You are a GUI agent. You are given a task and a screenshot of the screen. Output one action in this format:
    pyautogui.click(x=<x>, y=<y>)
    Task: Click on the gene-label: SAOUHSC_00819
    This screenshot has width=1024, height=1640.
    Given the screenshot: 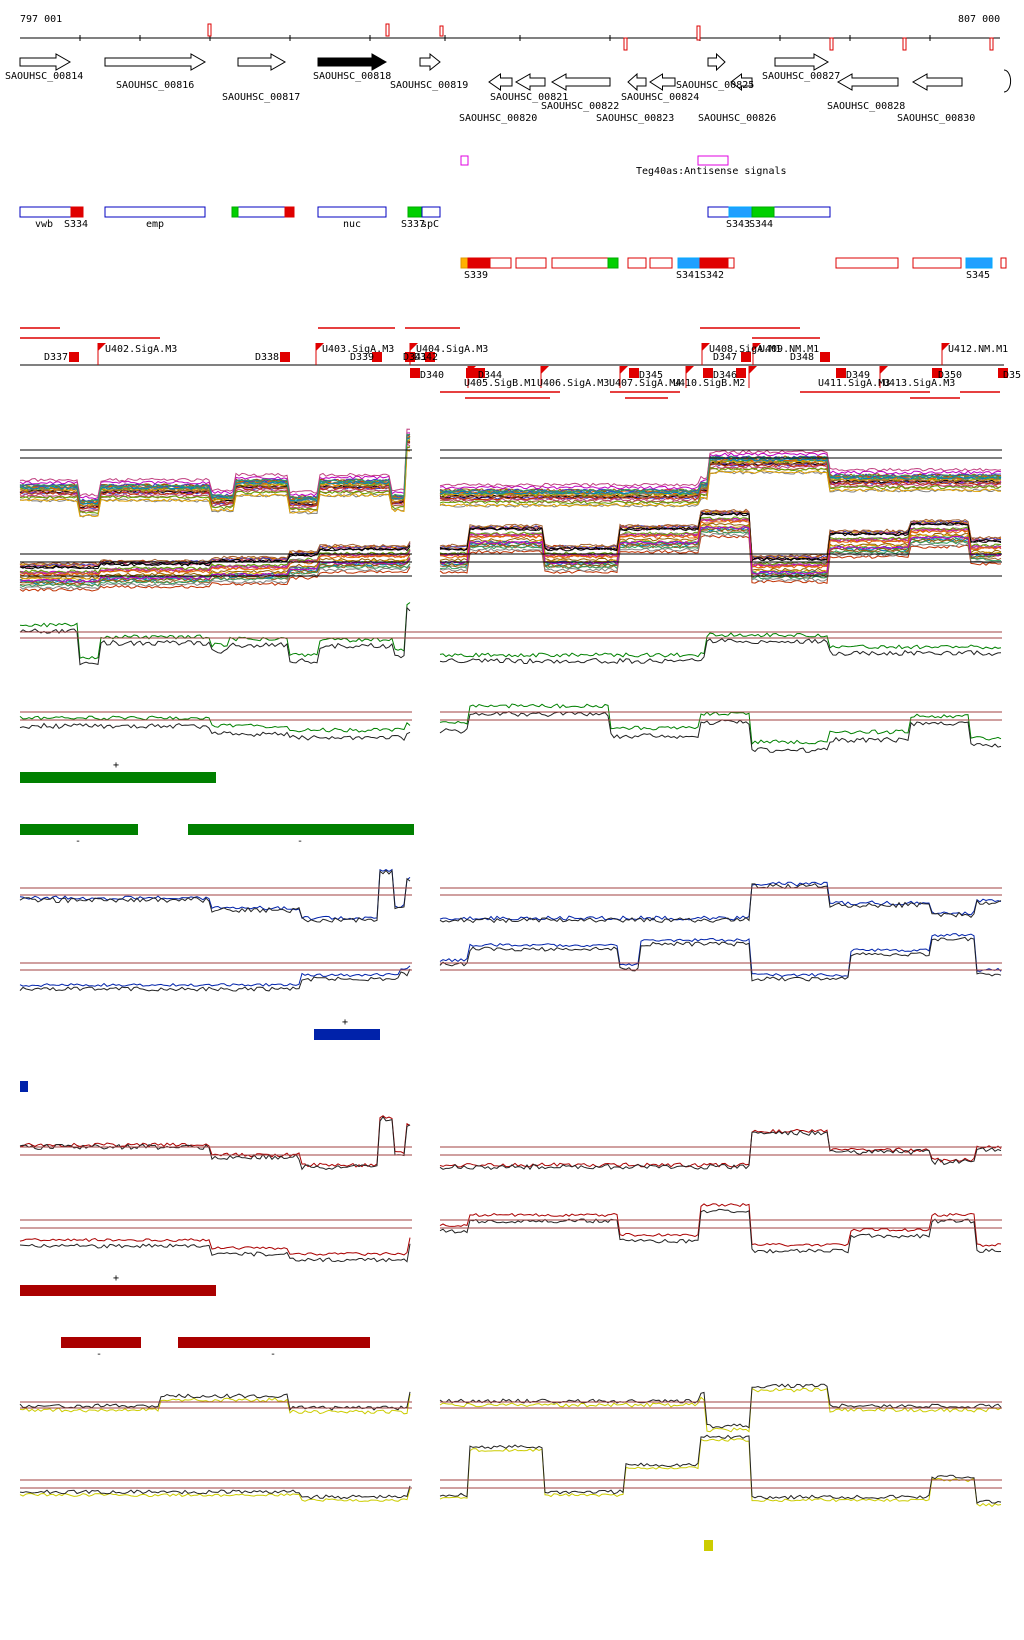 What is the action you would take?
    pyautogui.click(x=429, y=85)
    